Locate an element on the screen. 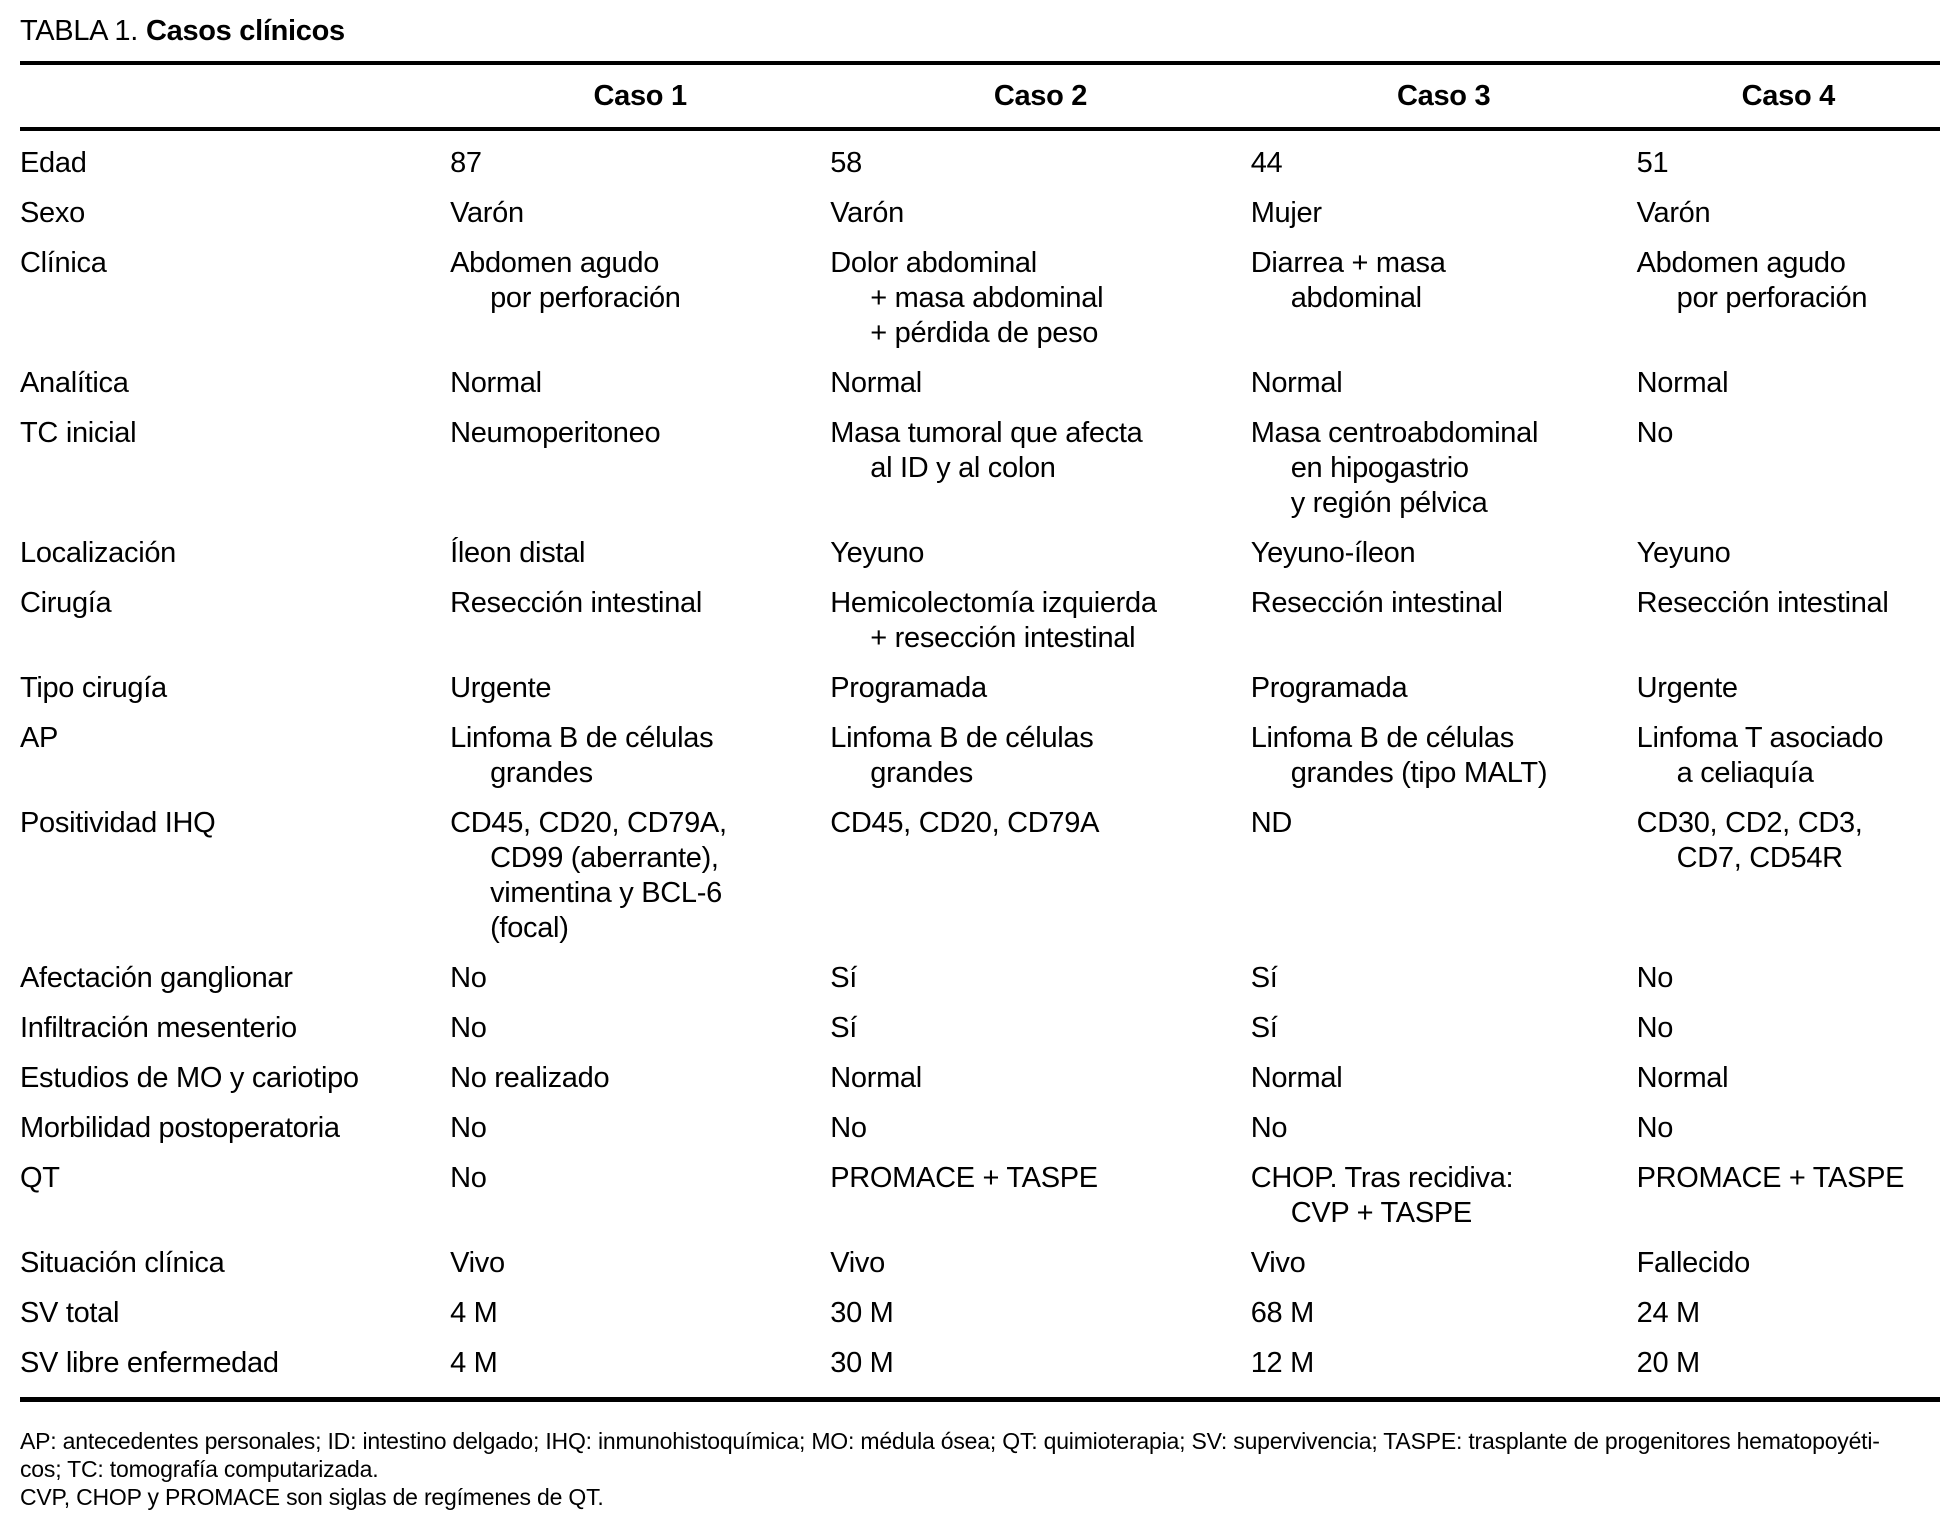 The image size is (1956, 1516). cell-line: Varón is located at coordinates (487, 213).